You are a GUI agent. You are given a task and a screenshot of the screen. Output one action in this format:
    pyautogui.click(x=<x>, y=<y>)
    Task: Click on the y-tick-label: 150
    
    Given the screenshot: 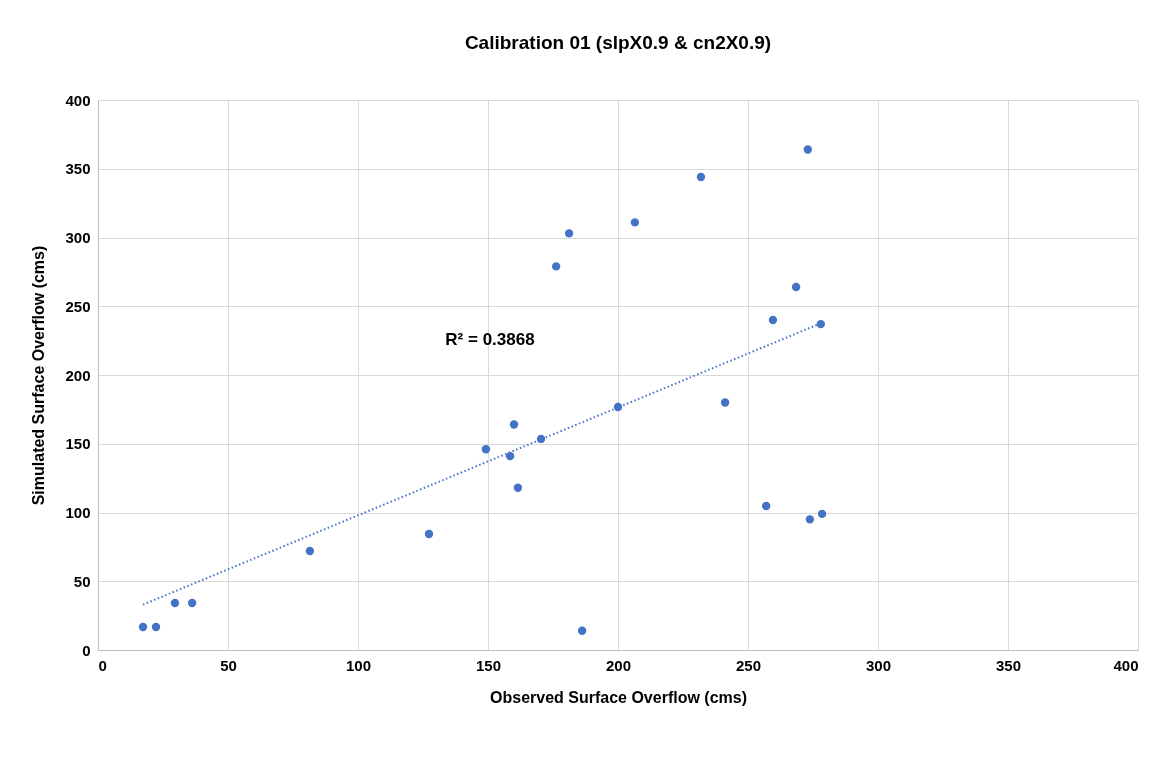 What is the action you would take?
    pyautogui.click(x=78, y=444)
    